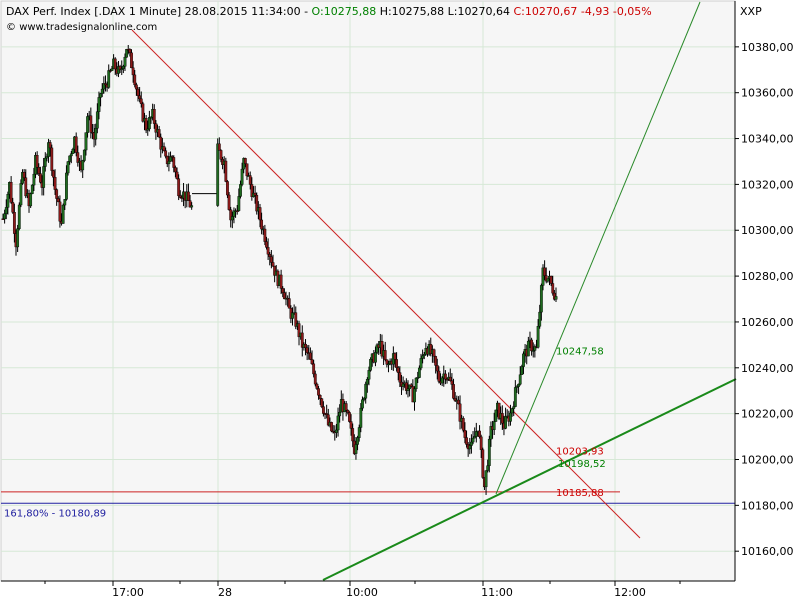 The width and height of the screenshot is (800, 604). I want to click on x-tick-label: 12:00, so click(630, 592).